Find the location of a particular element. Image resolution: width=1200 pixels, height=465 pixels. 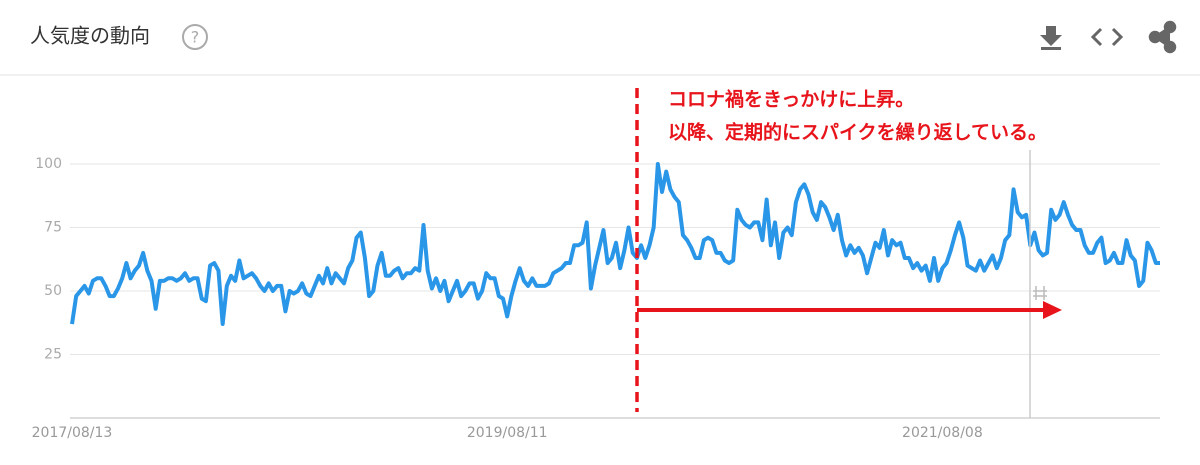

annotation-text: コロナ禍をきっかけに上昇。 is located at coordinates (791, 99).